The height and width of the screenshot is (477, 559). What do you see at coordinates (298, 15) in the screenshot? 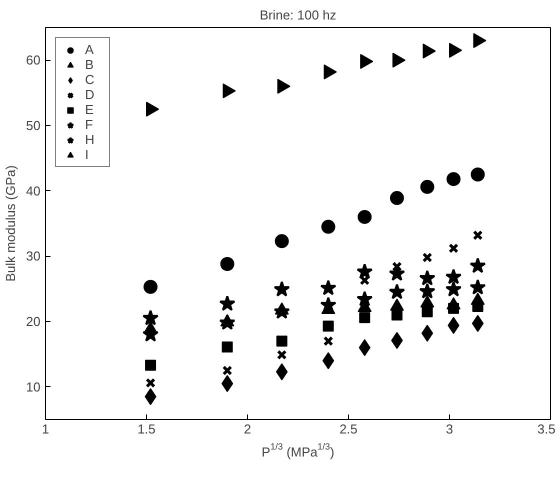
I see `chart-title: Brine: 100 hz` at bounding box center [298, 15].